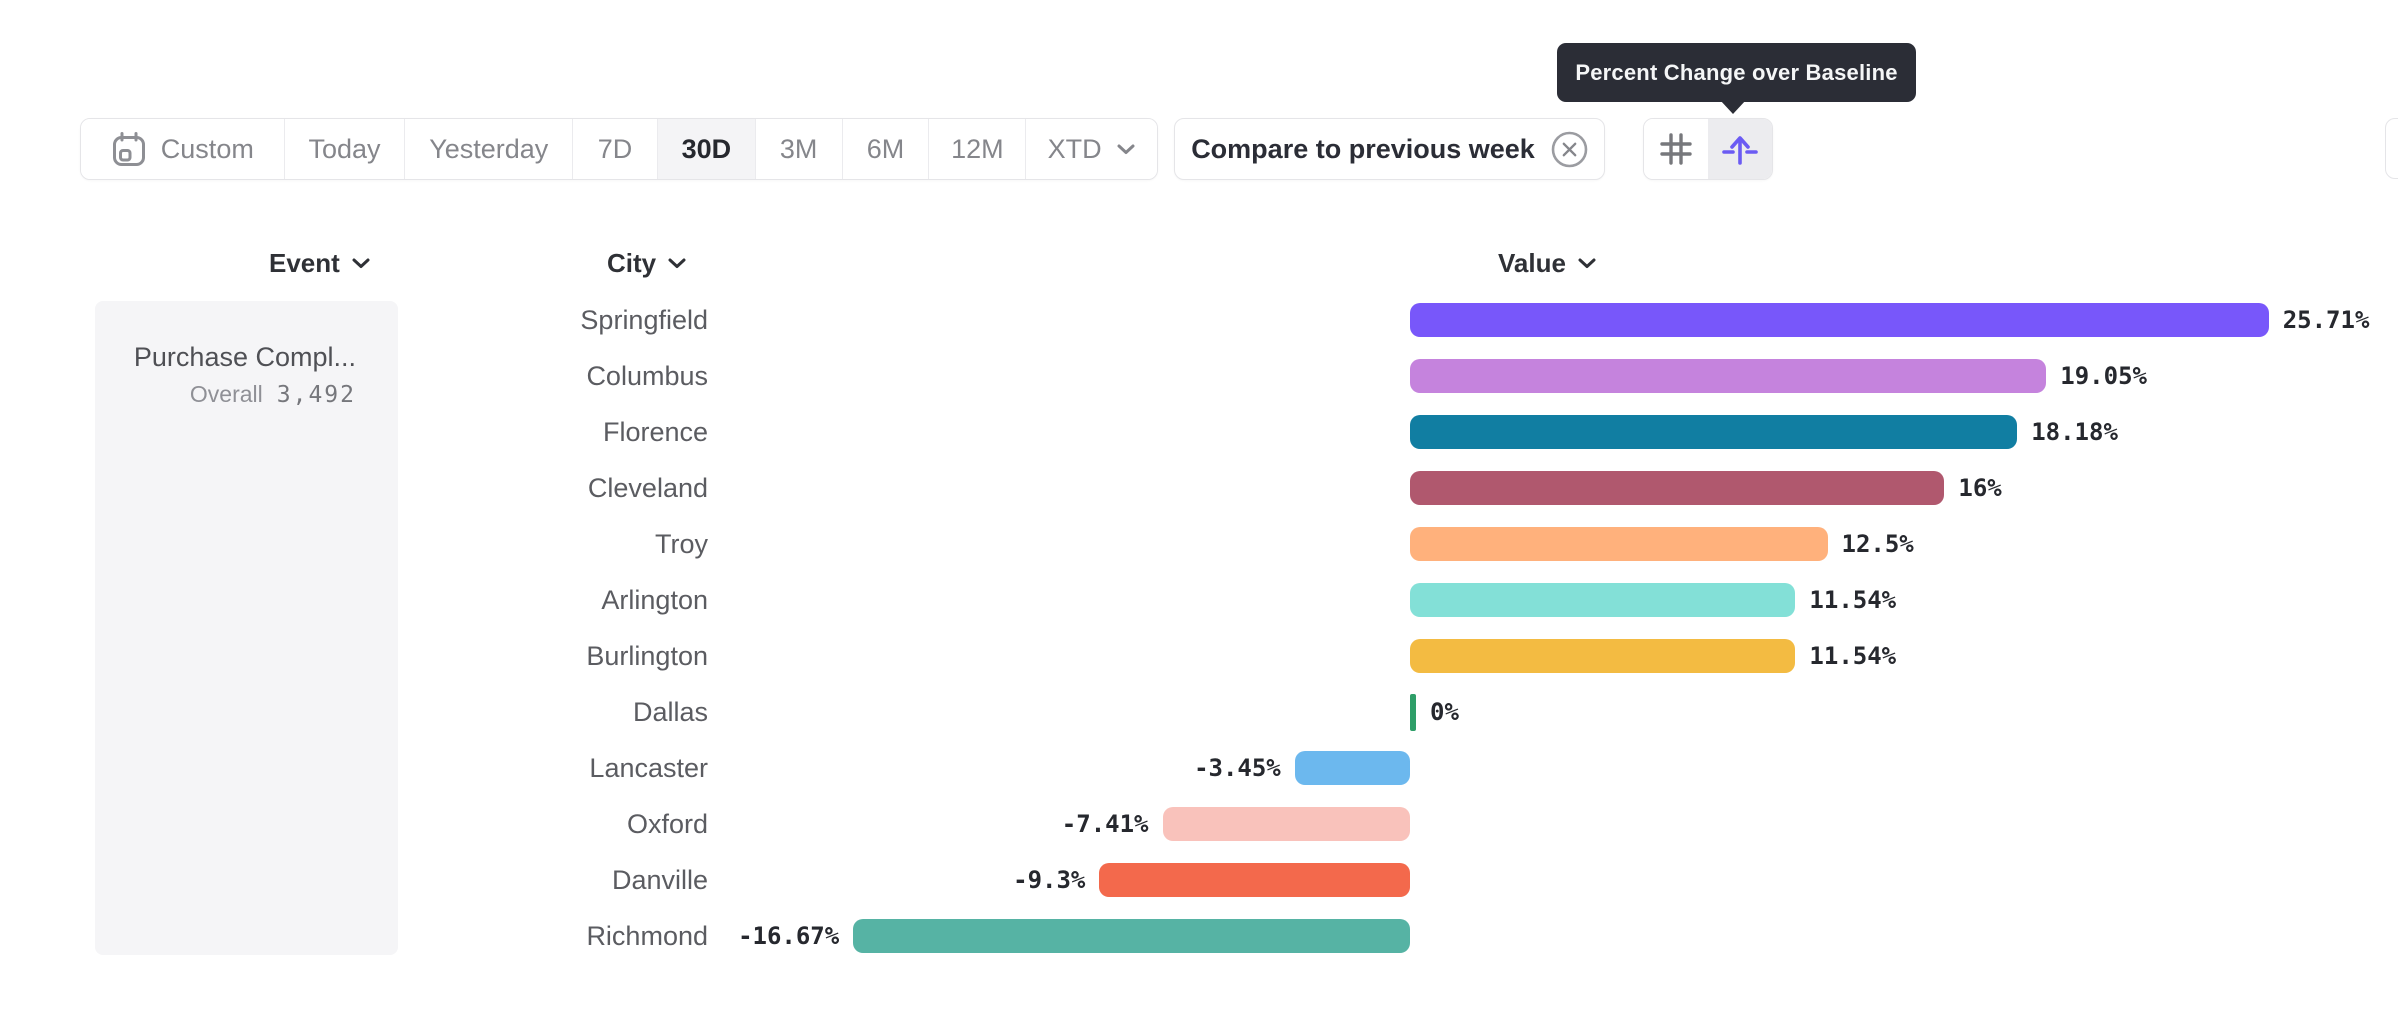  I want to click on table-row: Dallas 0%, so click(1199, 712).